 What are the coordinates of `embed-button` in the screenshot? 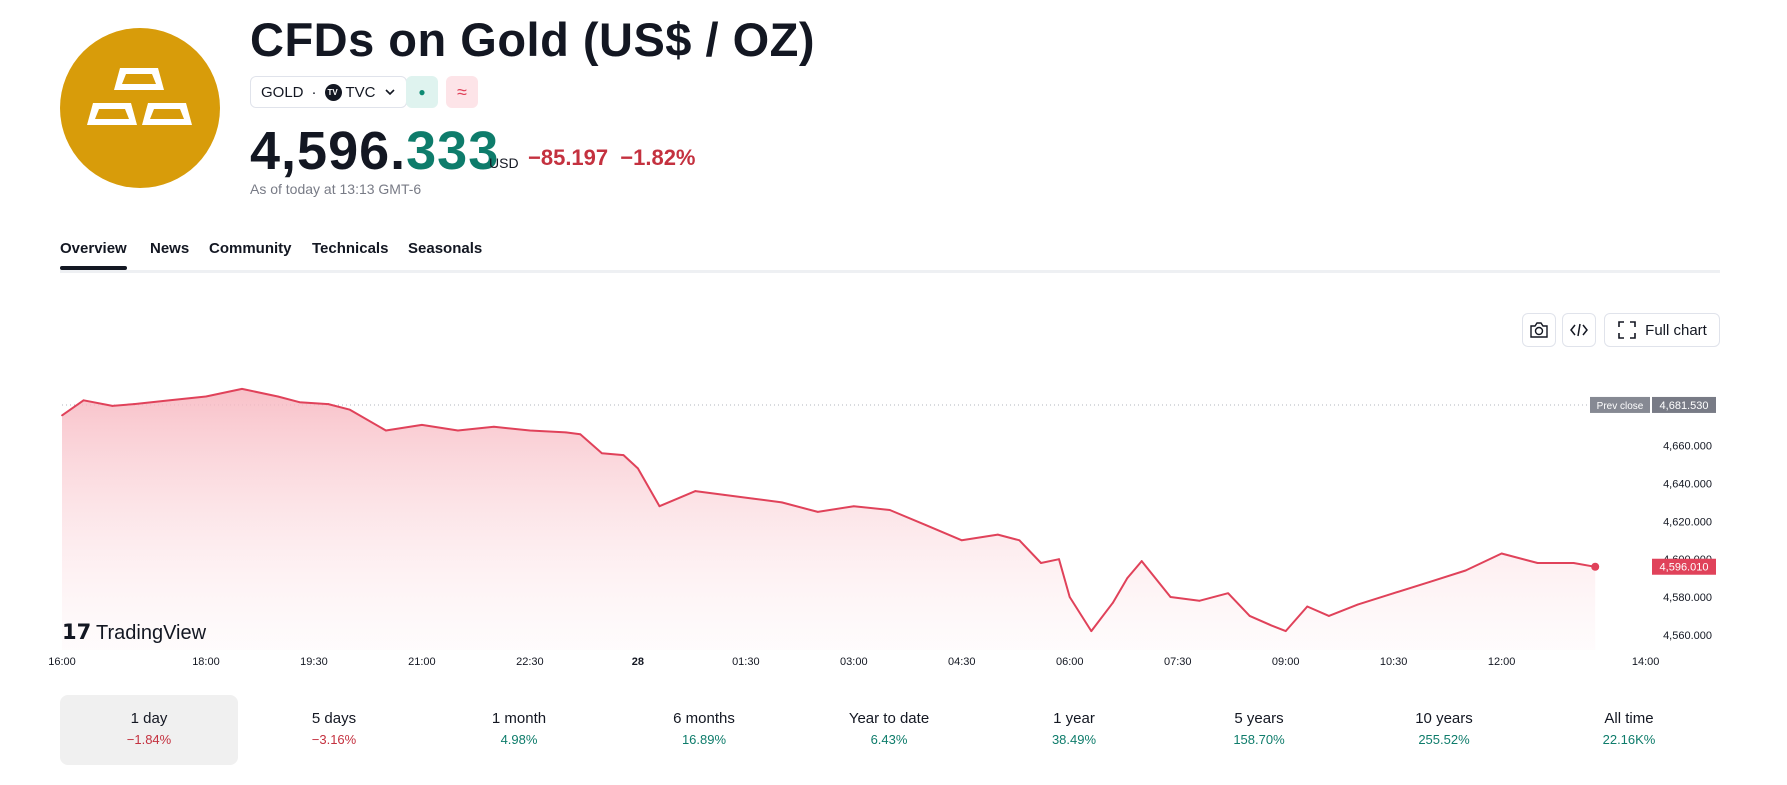 It's located at (1579, 330).